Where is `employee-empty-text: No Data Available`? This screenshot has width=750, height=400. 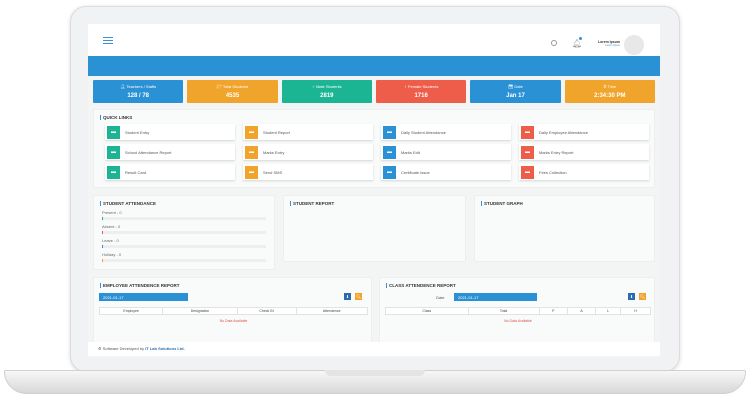
employee-empty-text: No Data Available is located at coordinates (233, 321).